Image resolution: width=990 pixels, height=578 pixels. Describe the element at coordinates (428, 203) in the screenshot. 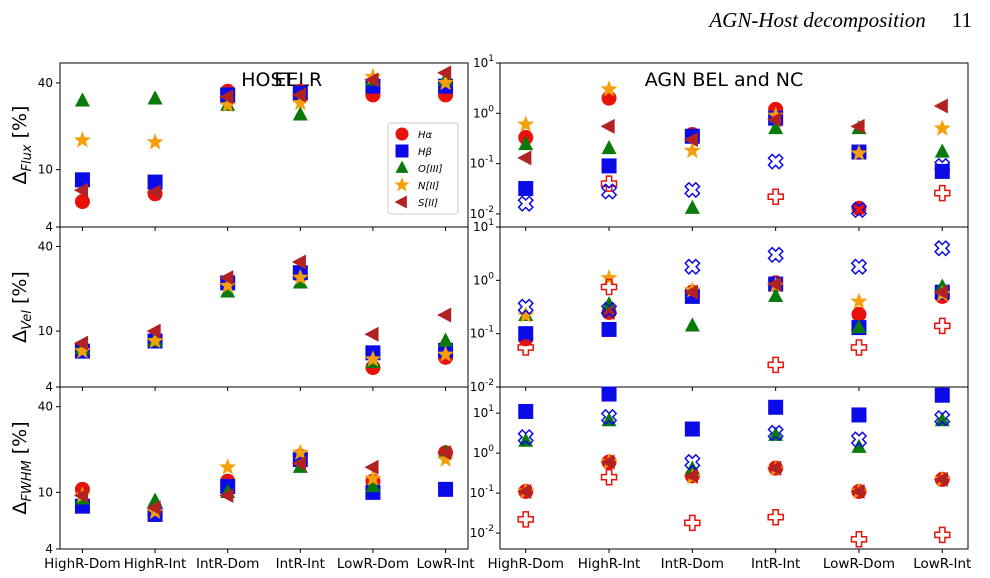

I see `host-eelr-flux-legend-label: S[II]` at that location.